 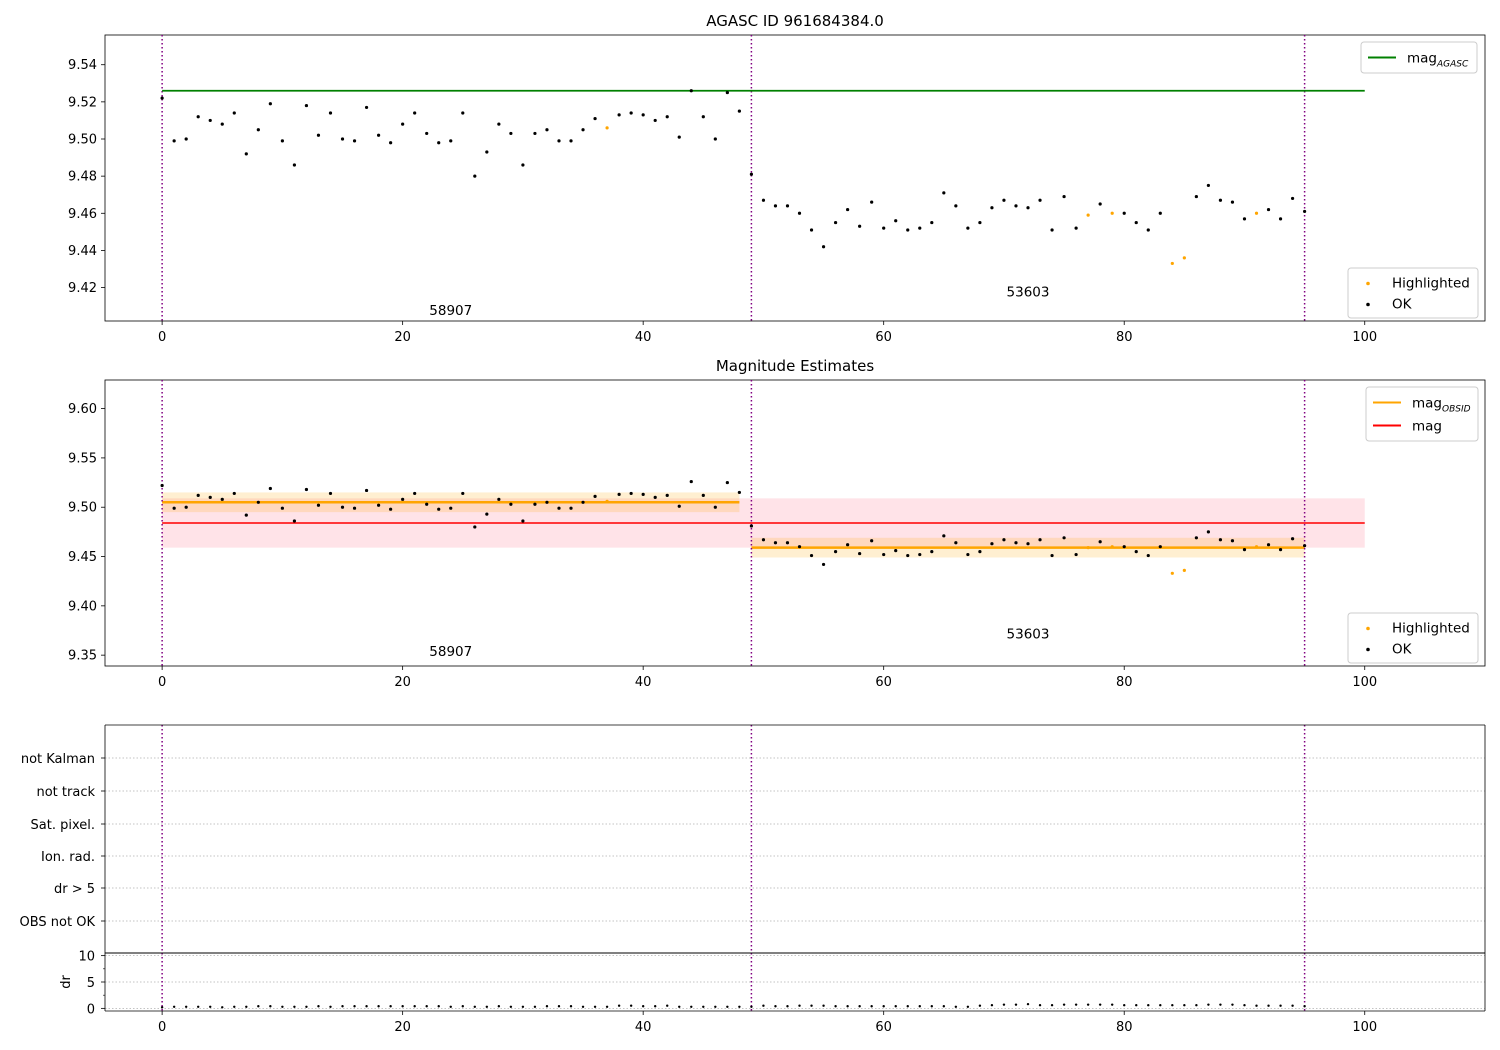 I want to click on x-tick-label: 100, so click(x=1364, y=1027).